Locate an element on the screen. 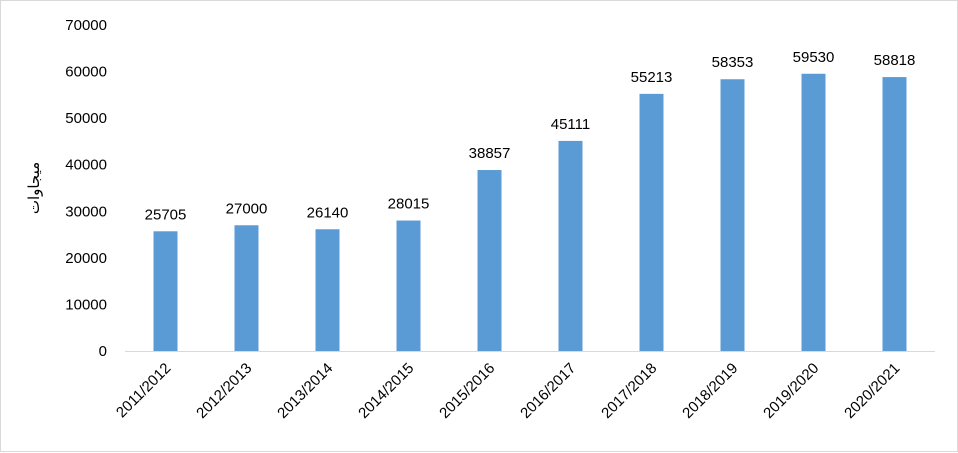 Image resolution: width=958 pixels, height=453 pixels. data-label: 58353 is located at coordinates (733, 62).